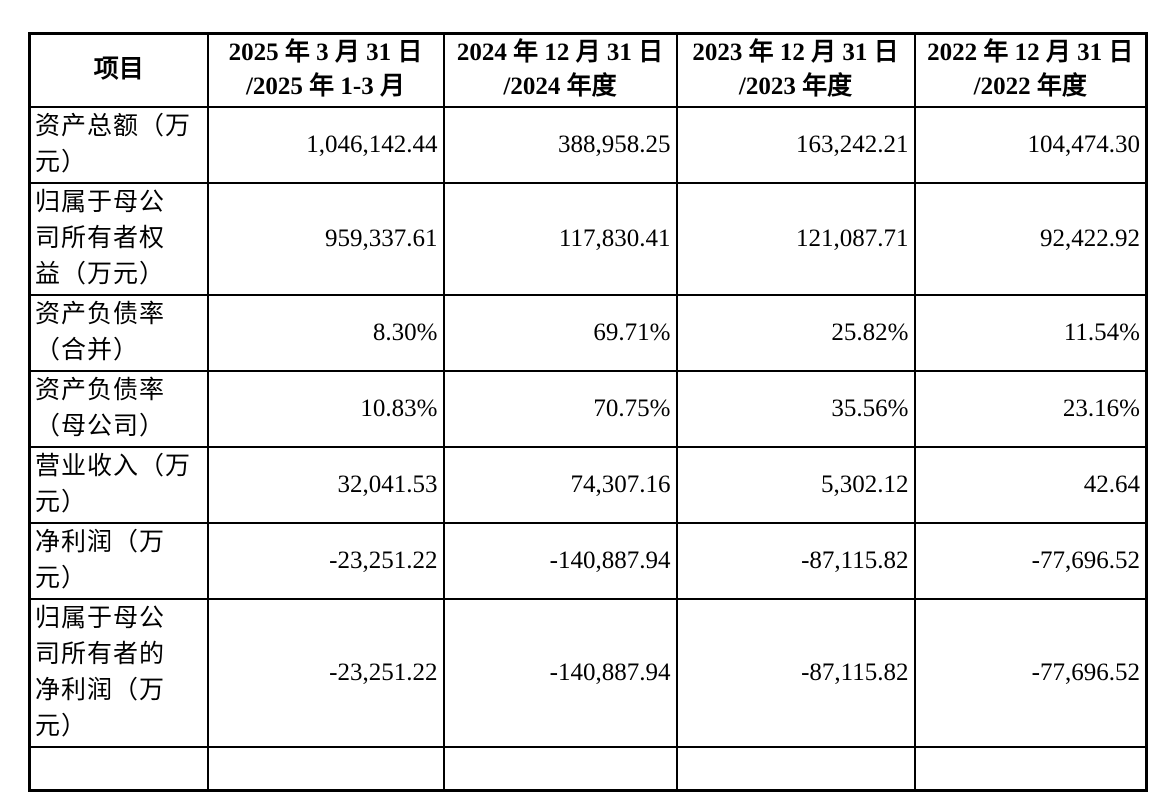 This screenshot has height=792, width=1176. Describe the element at coordinates (118, 408) in the screenshot. I see `row-label: 资产负债率 （母公司）` at that location.